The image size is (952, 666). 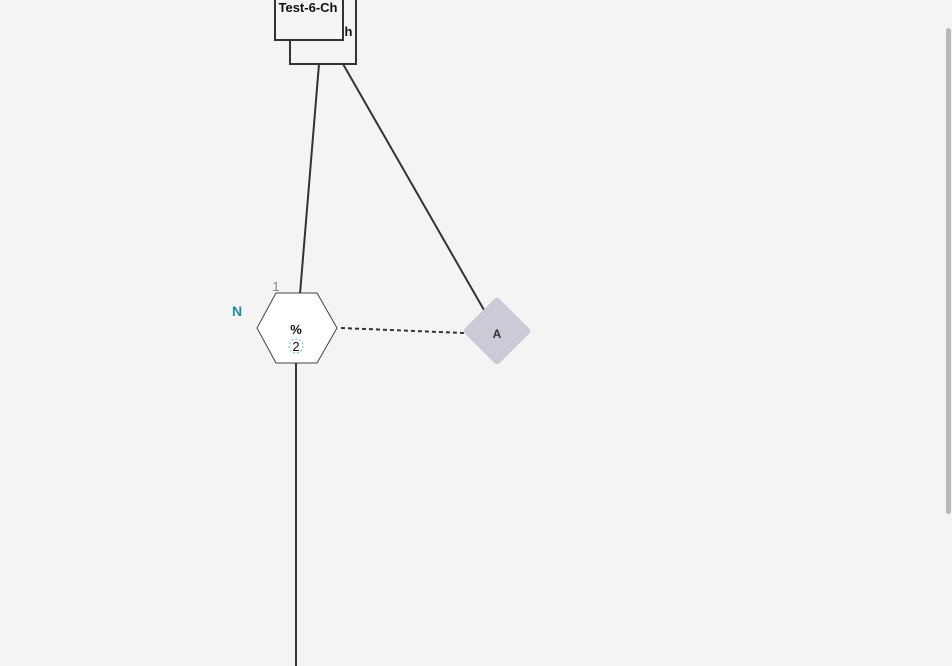 I want to click on hexagon-badge: 2, so click(x=295, y=346).